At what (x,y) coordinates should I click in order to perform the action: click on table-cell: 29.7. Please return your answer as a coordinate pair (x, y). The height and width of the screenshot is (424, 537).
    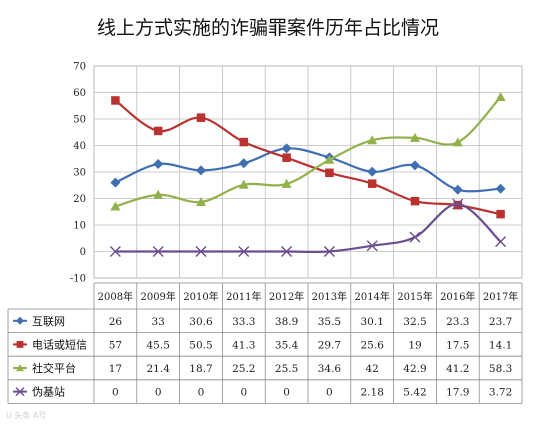
    Looking at the image, I should click on (329, 345).